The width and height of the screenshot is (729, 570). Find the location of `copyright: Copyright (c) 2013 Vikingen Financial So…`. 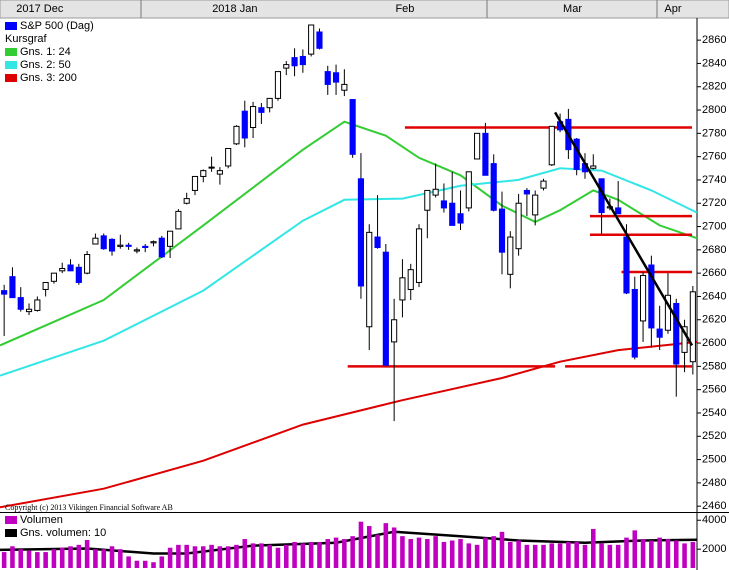

copyright: Copyright (c) 2013 Vikingen Financial So… is located at coordinates (89, 507).